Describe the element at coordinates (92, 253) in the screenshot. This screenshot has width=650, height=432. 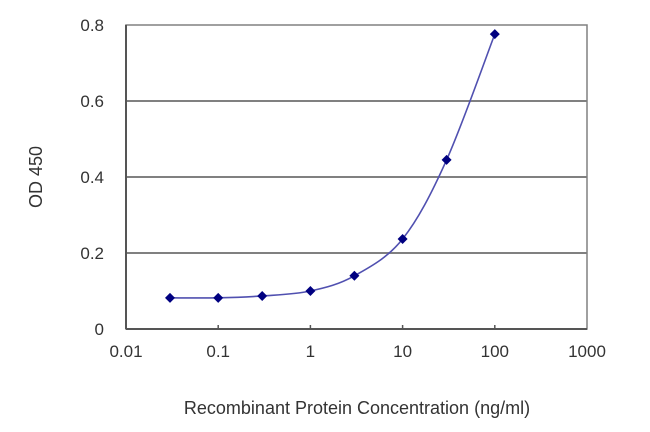
I see `y-tick-label: 0.2` at that location.